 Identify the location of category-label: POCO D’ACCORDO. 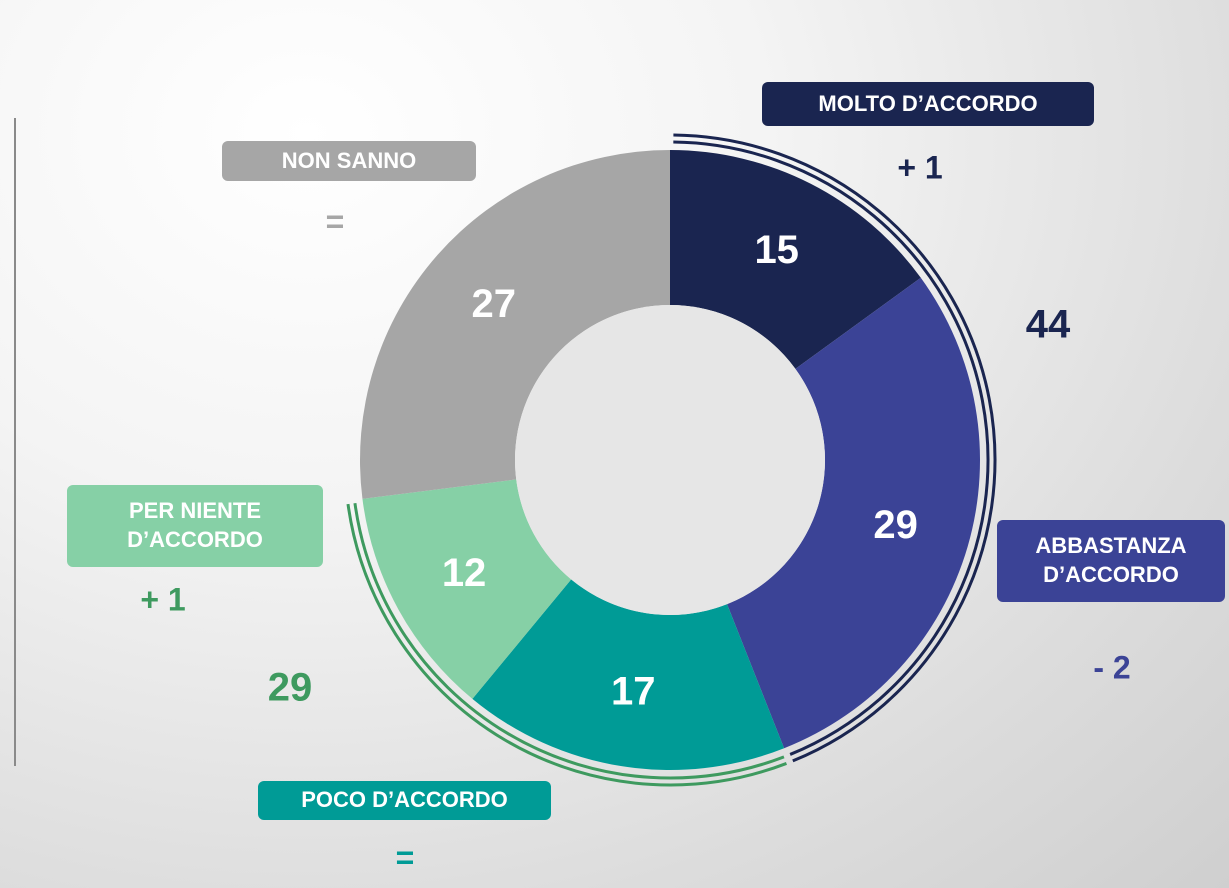
(404, 800).